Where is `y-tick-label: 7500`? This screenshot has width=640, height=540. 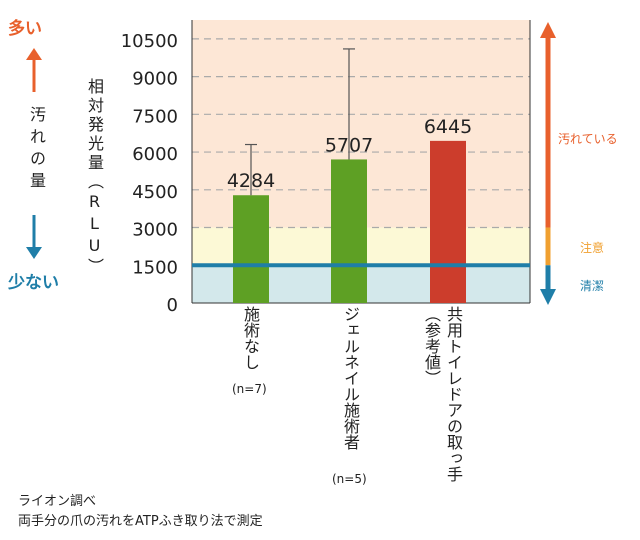 y-tick-label: 7500 is located at coordinates (155, 116).